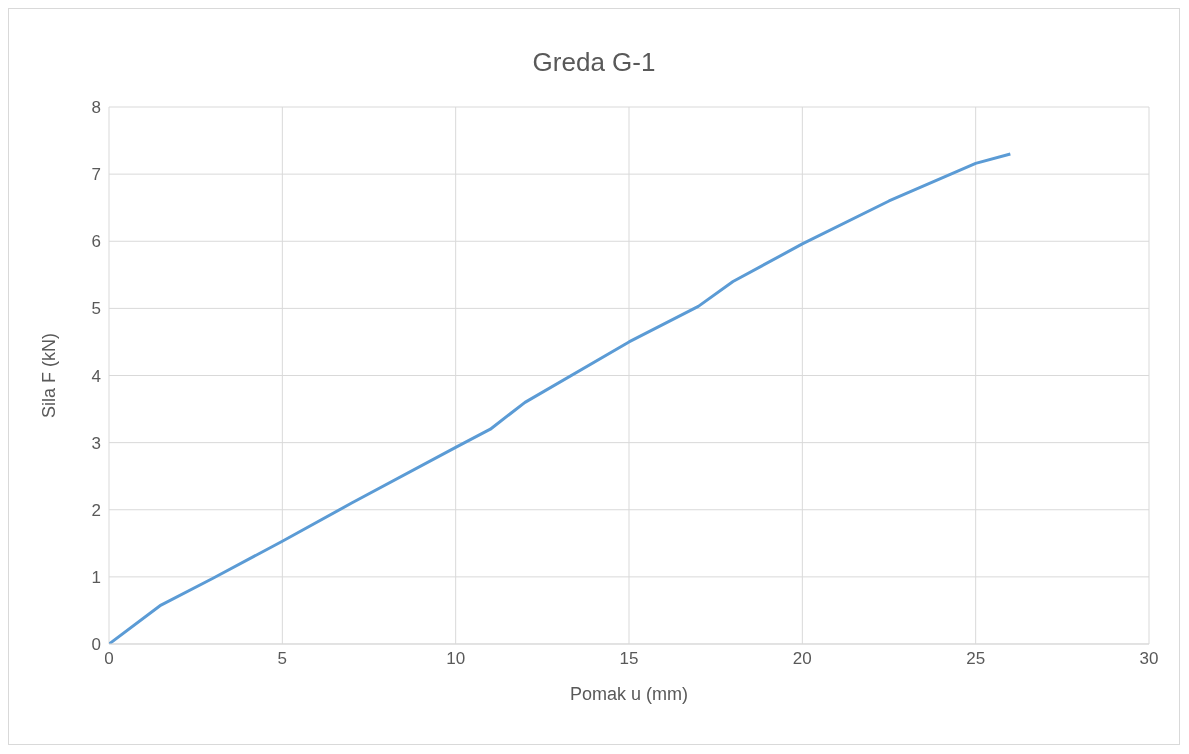 The height and width of the screenshot is (754, 1189). What do you see at coordinates (49, 375) in the screenshot?
I see `y-axis-title: Sila F (kN)` at bounding box center [49, 375].